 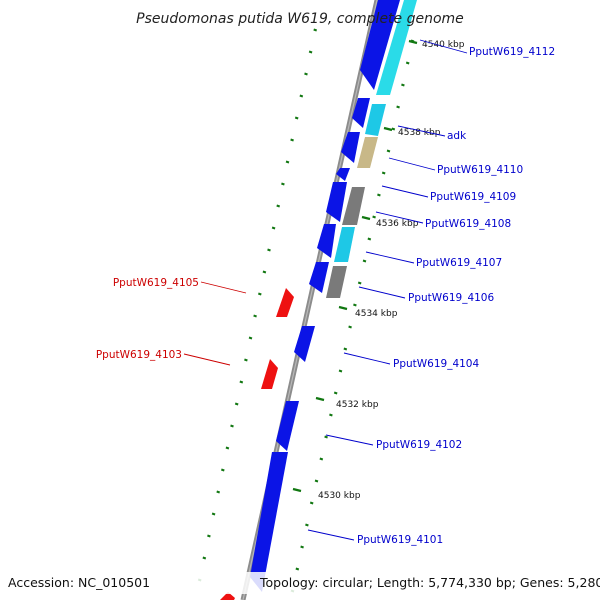 What do you see at coordinates (451, 298) in the screenshot?
I see `gene-label-pputw619-4106: PputW619_4106` at bounding box center [451, 298].